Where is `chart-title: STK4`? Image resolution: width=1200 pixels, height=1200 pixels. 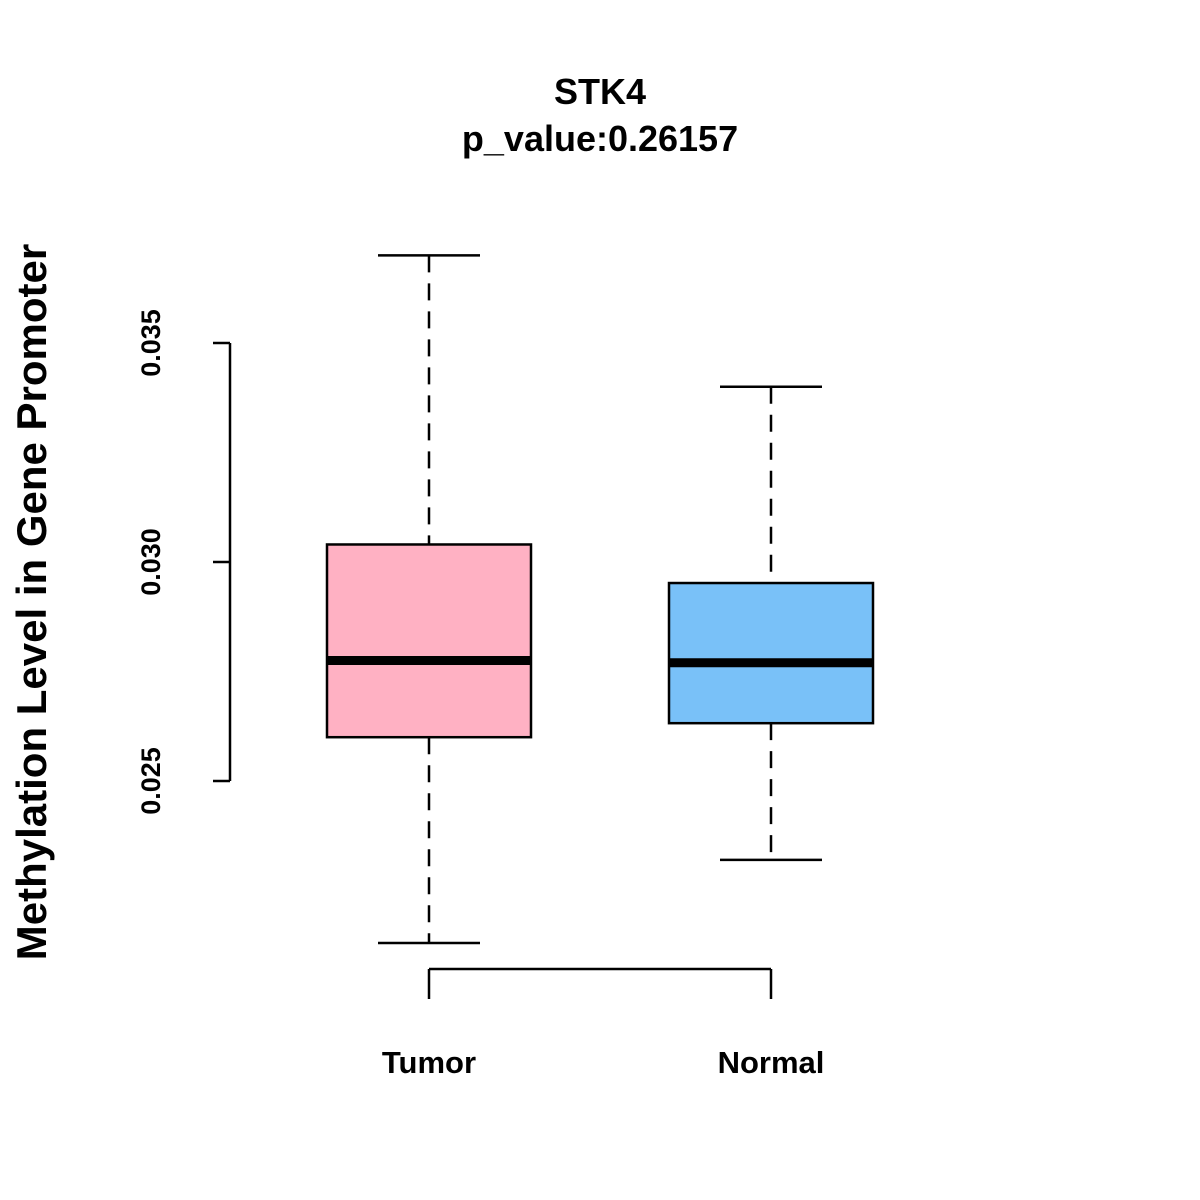
chart-title: STK4 is located at coordinates (600, 91).